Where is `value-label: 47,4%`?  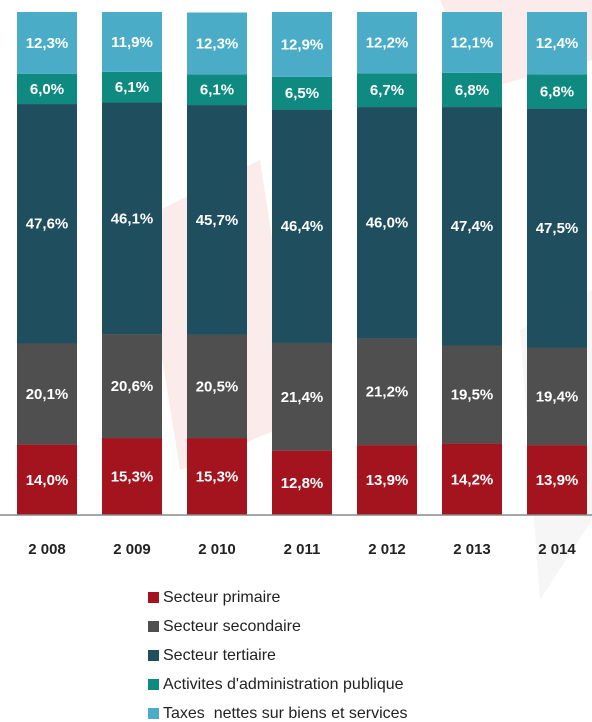 value-label: 47,4% is located at coordinates (472, 226).